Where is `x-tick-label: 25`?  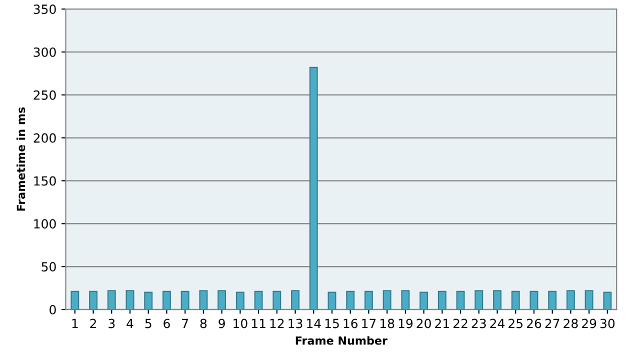 x-tick-label: 25 is located at coordinates (515, 323).